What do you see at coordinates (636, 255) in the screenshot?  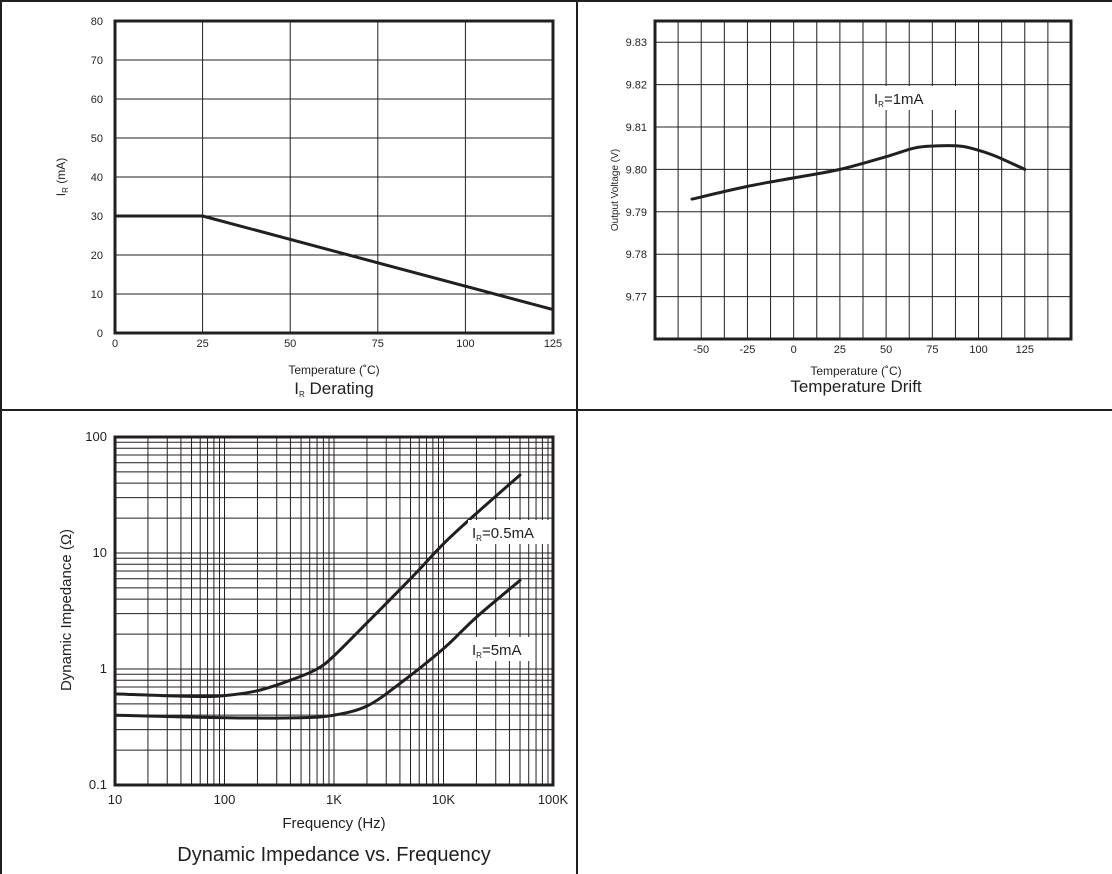 I see `y-tick-label: 9.78` at bounding box center [636, 255].